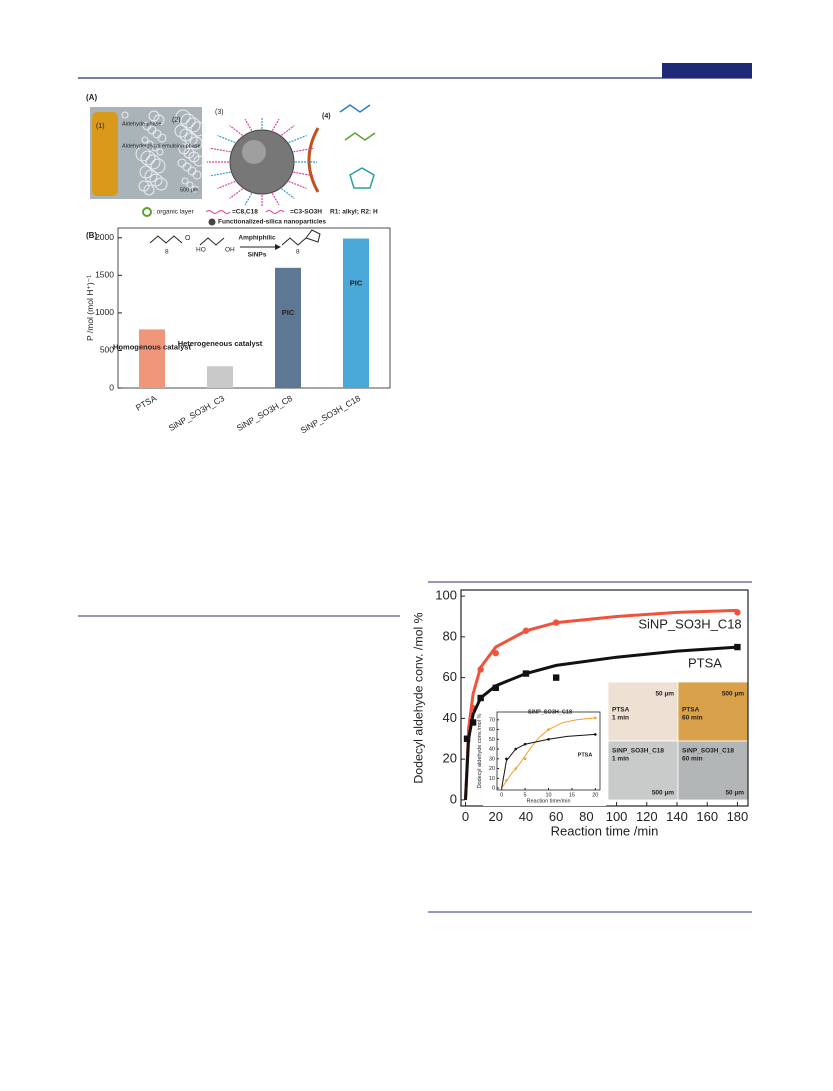 This screenshot has height=1091, width=833. I want to click on series-label: PTSA, so click(585, 755).